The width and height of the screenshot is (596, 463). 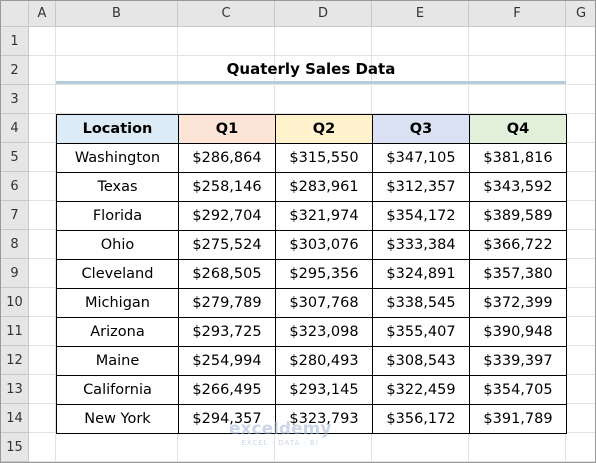 I want to click on table-cell: $275,524, so click(x=227, y=245).